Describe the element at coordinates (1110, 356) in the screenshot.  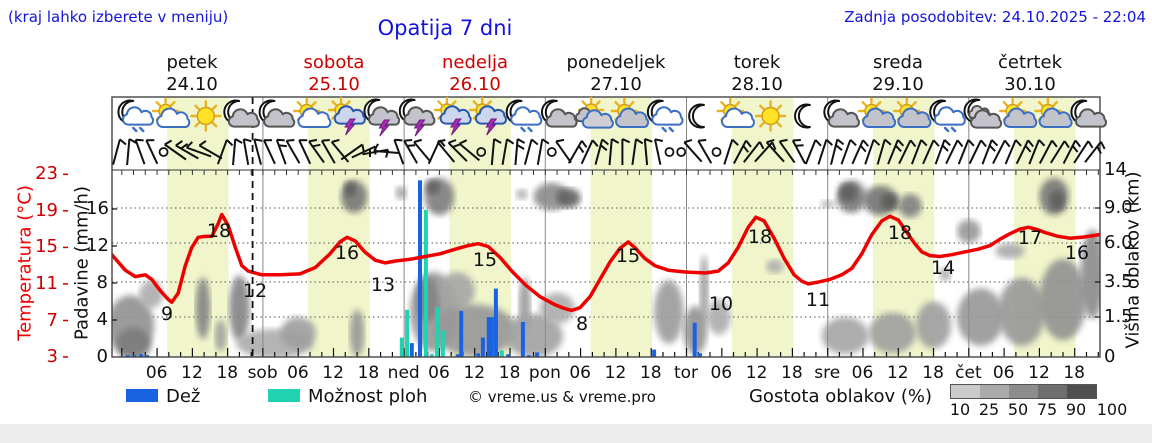
I see `cloud-height-tick-label: 0` at that location.